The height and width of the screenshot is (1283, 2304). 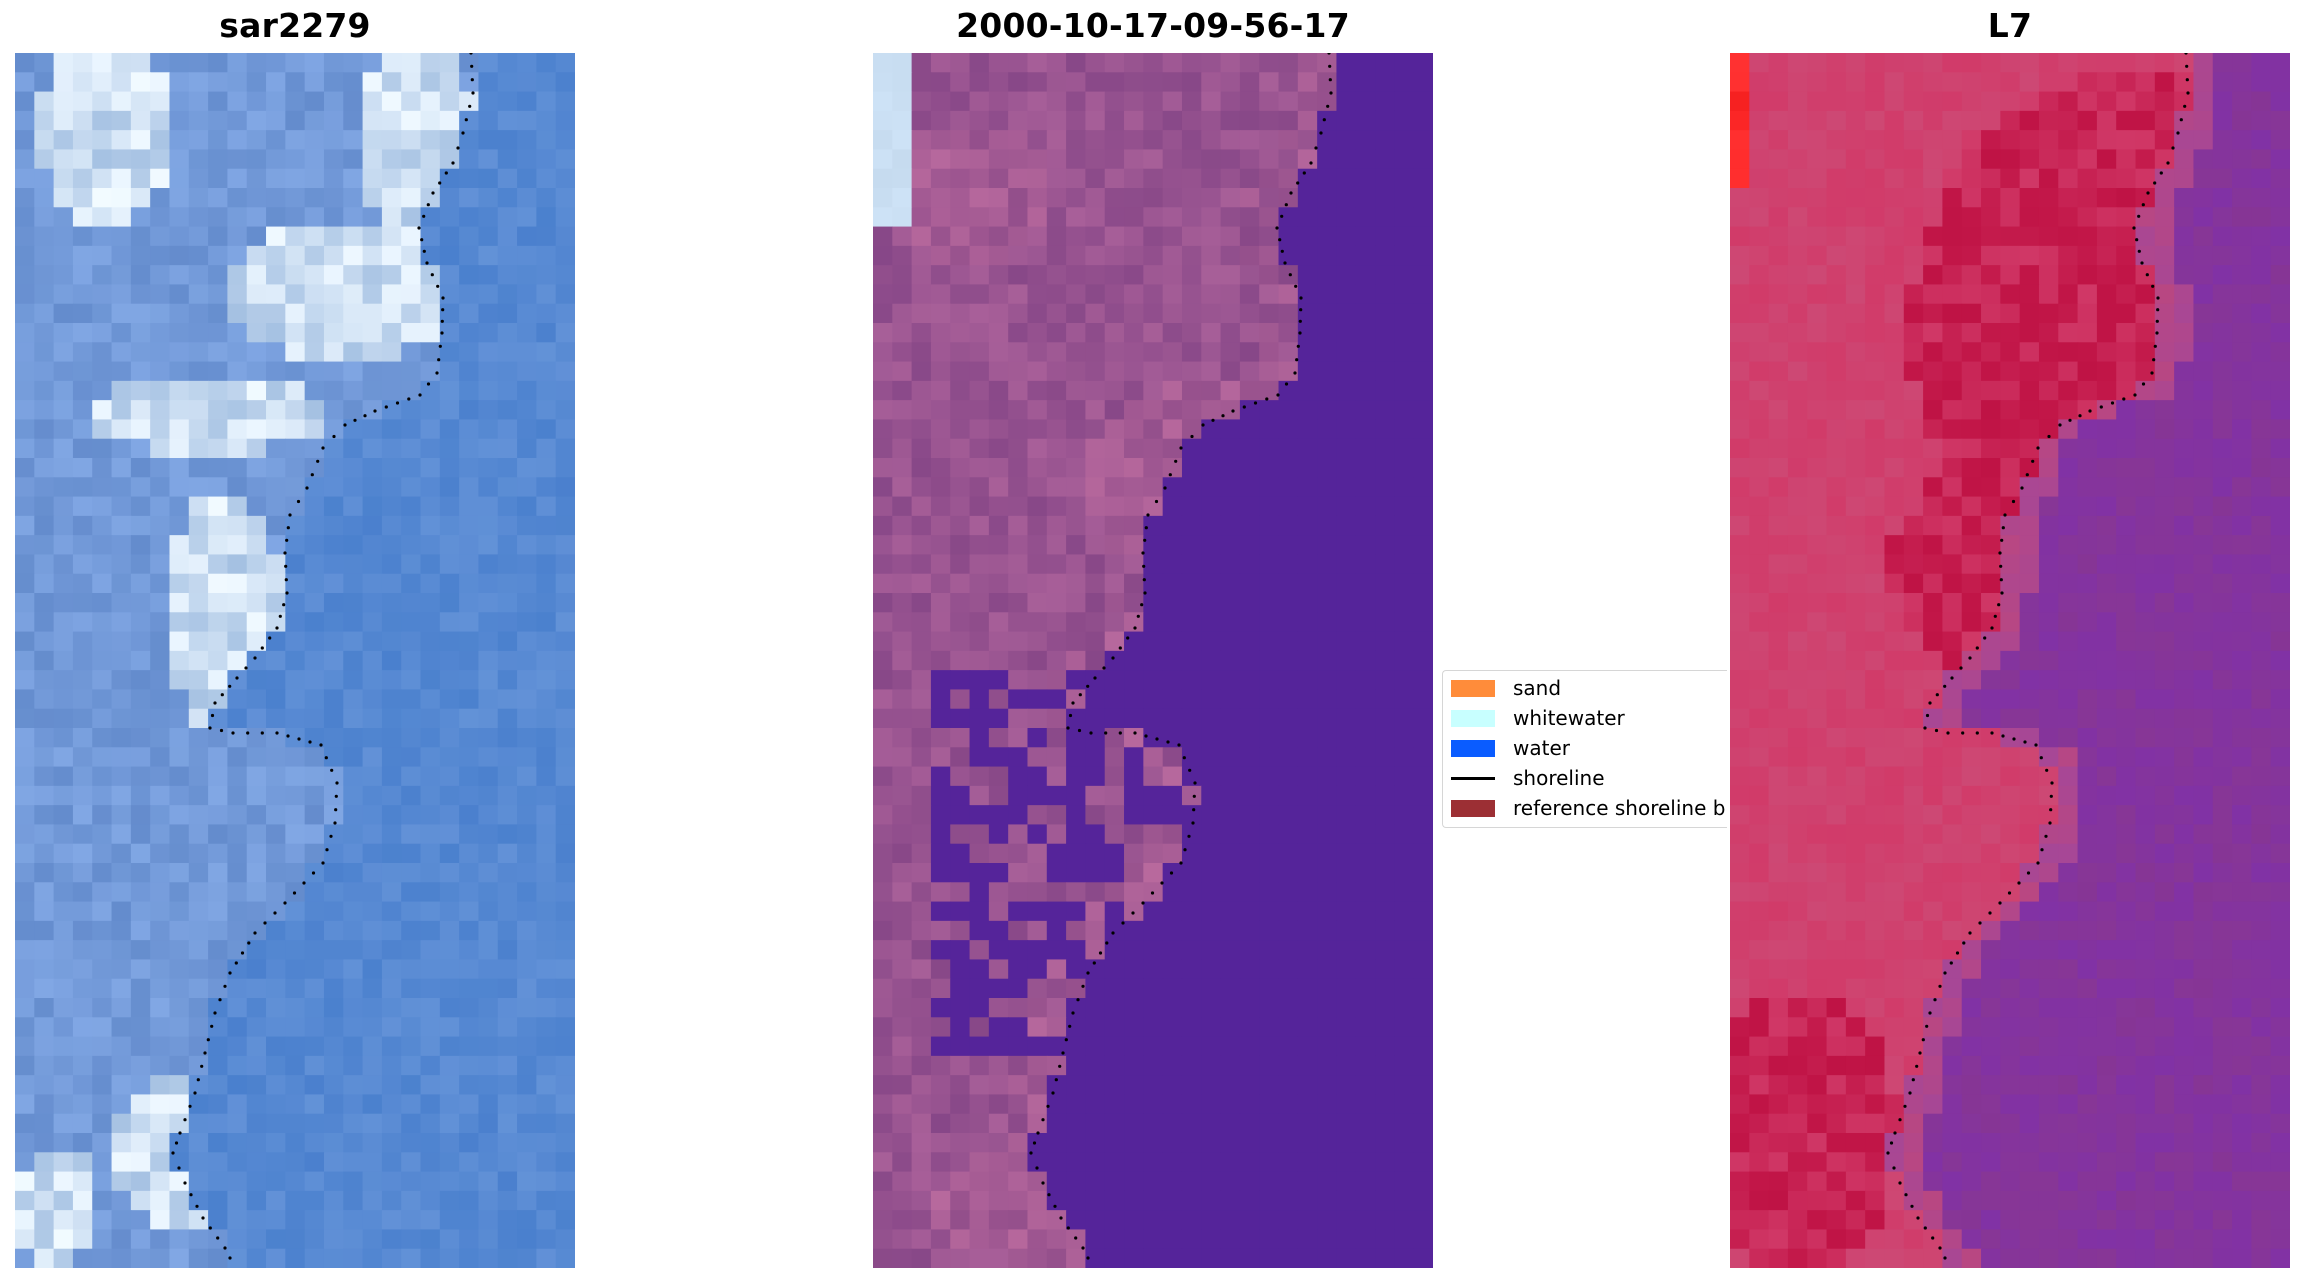 I want to click on legend-item-reference-shoreline: reference shoreline b, so click(x=1588, y=808).